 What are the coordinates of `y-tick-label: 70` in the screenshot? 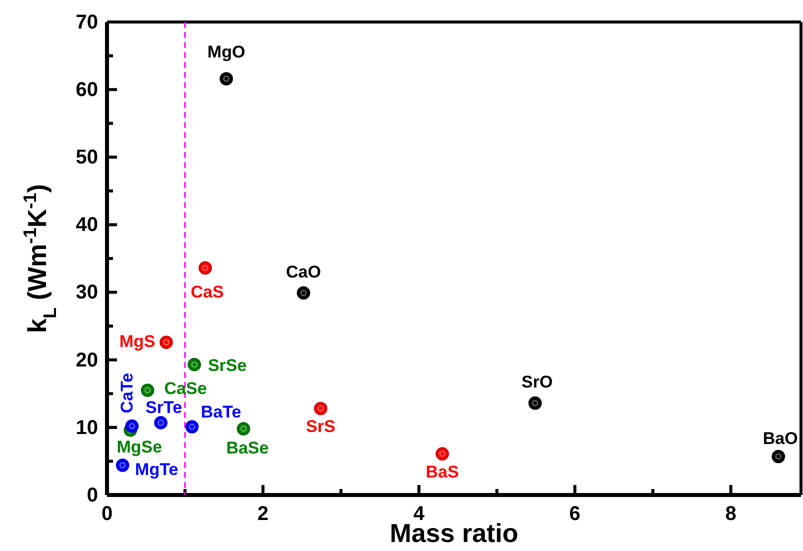 It's located at (87, 22).